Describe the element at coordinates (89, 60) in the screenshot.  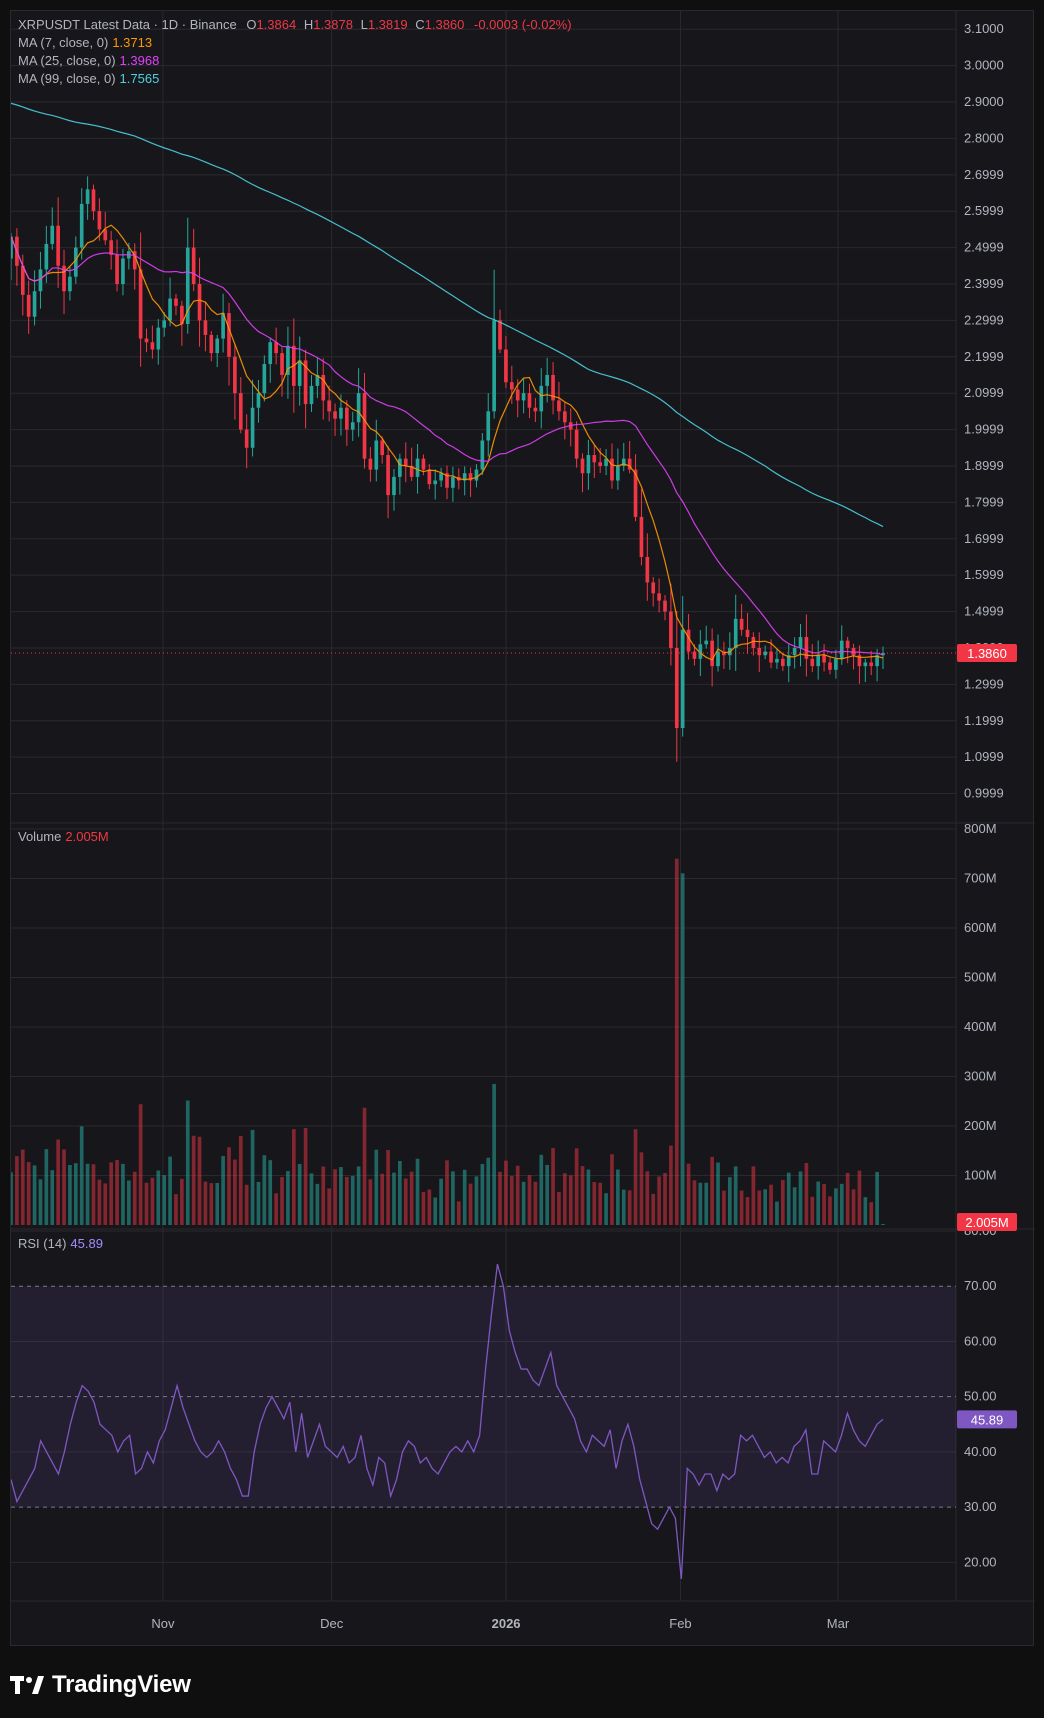
I see `ma25-legend: MA (25, close, 0) 1.3968` at that location.